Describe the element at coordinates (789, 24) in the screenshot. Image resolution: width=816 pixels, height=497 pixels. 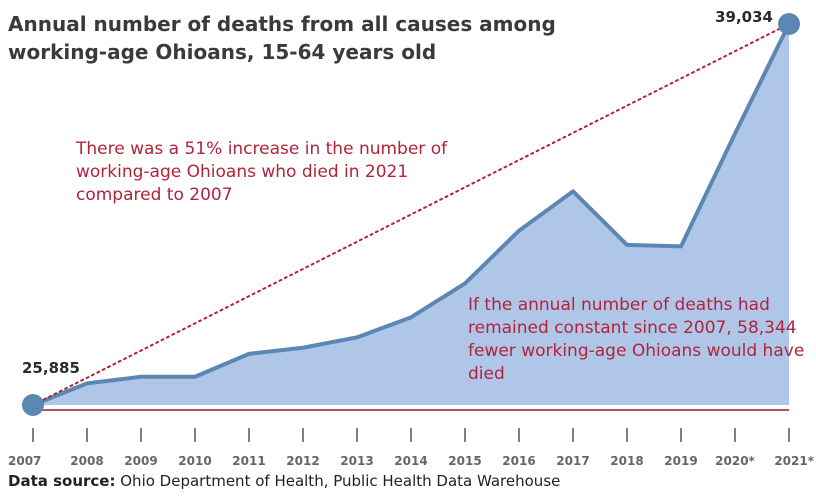
I see `marker-point-end` at that location.